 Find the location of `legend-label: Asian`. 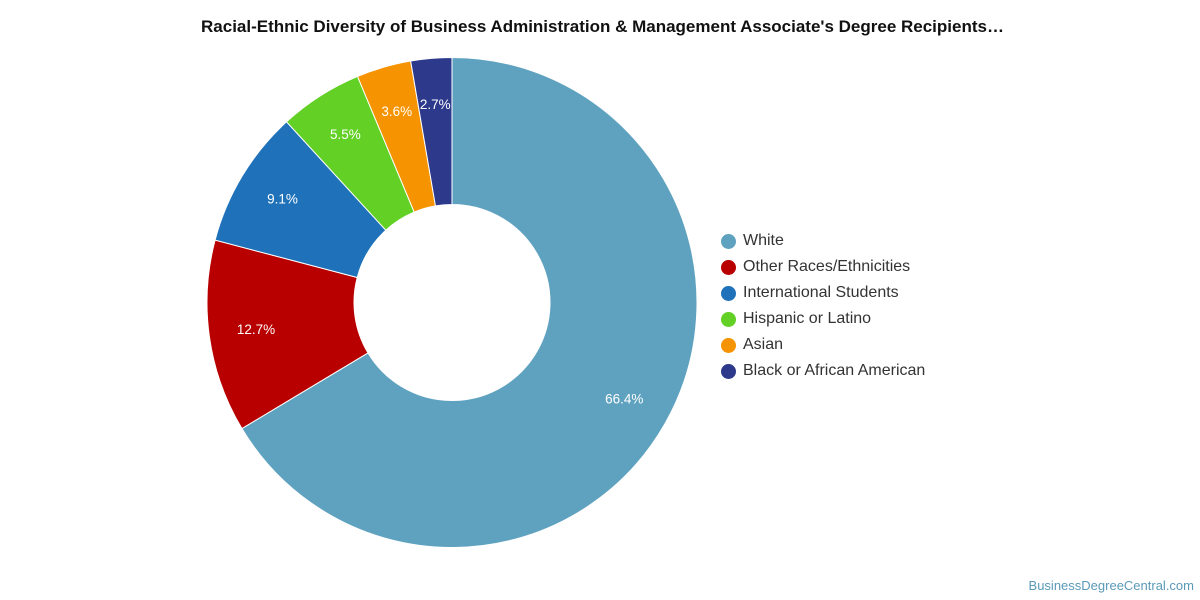

legend-label: Asian is located at coordinates (763, 344).